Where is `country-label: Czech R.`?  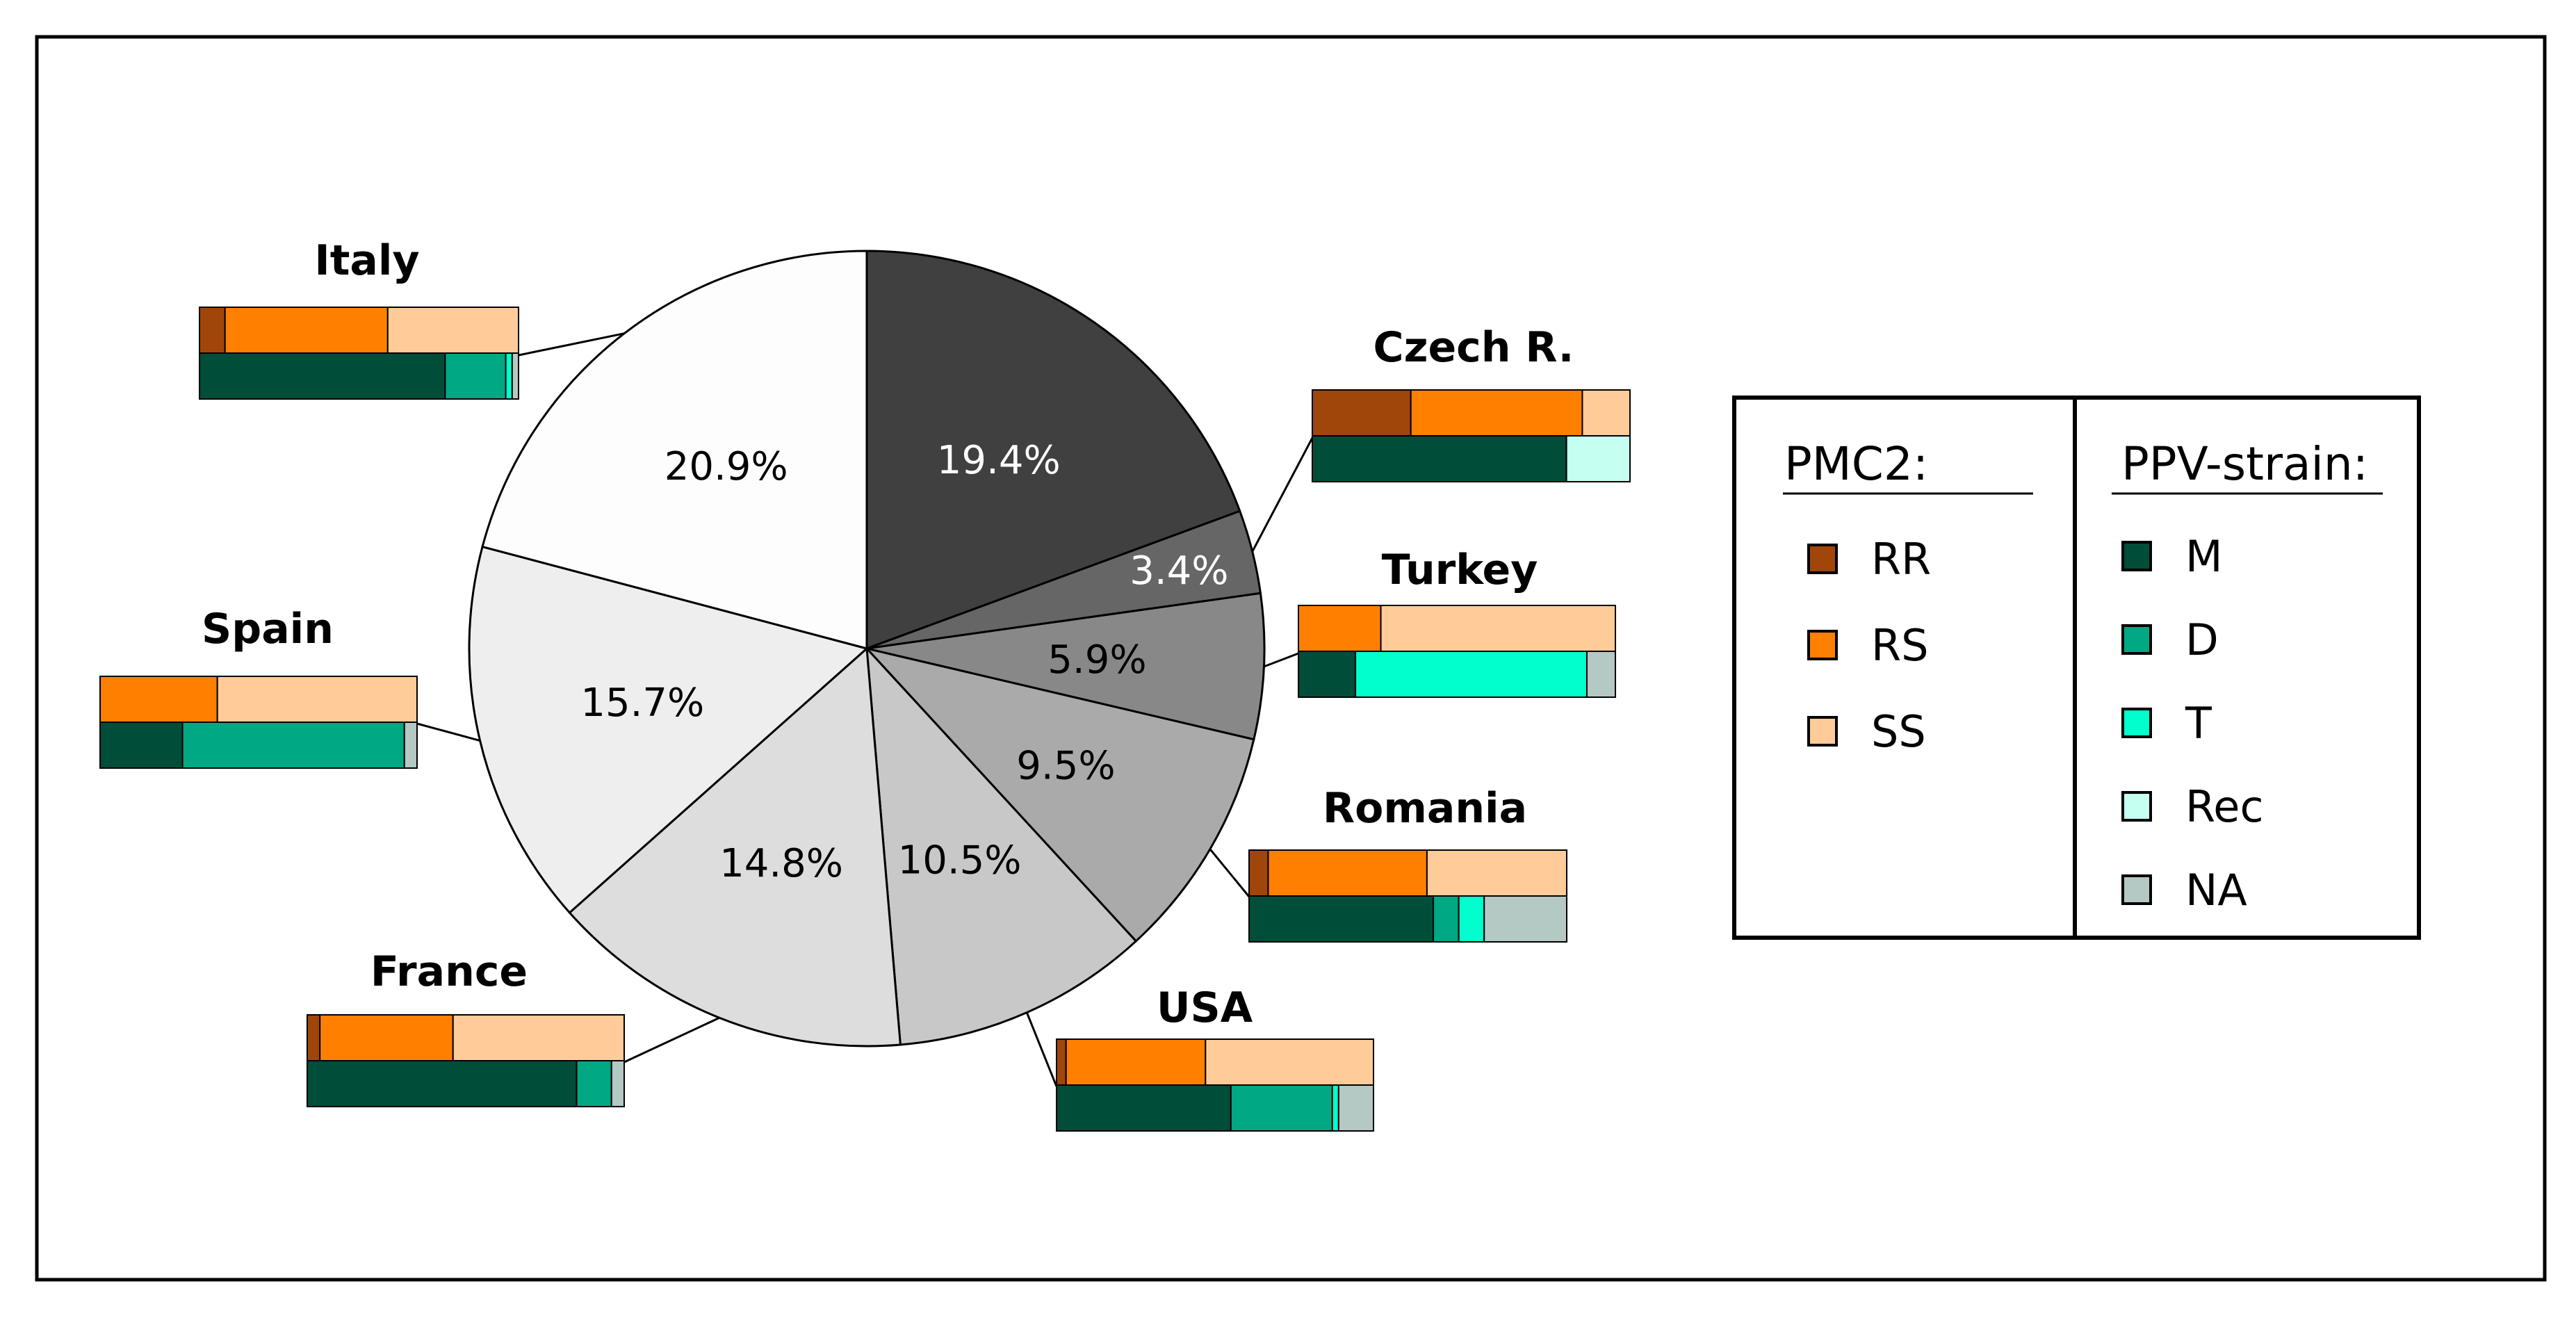
country-label: Czech R. is located at coordinates (1474, 347).